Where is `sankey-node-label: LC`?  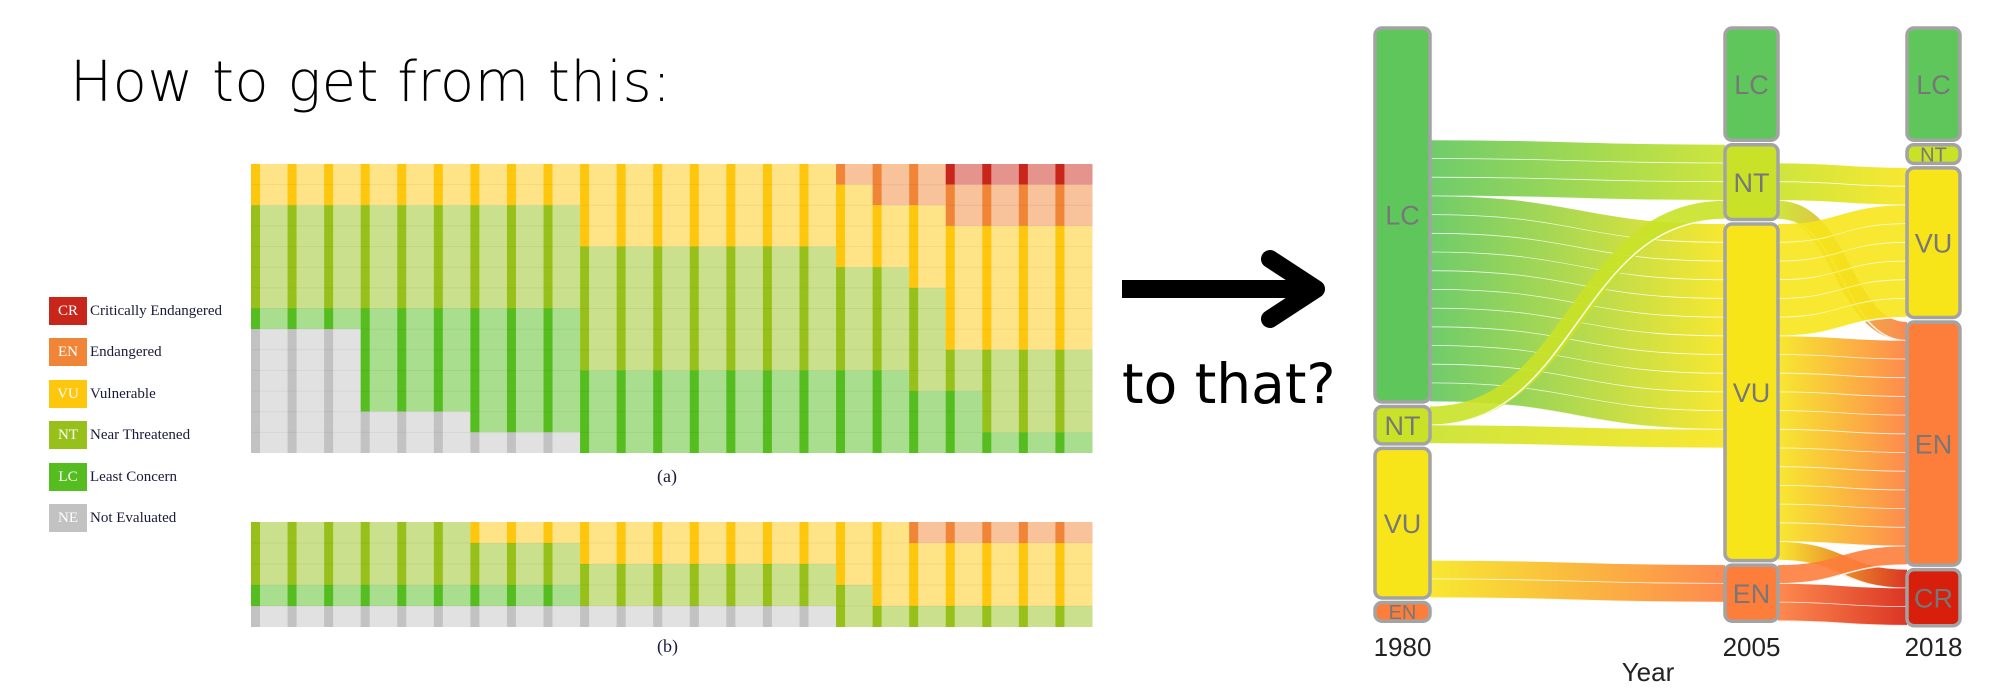
sankey-node-label: LC is located at coordinates (1751, 85).